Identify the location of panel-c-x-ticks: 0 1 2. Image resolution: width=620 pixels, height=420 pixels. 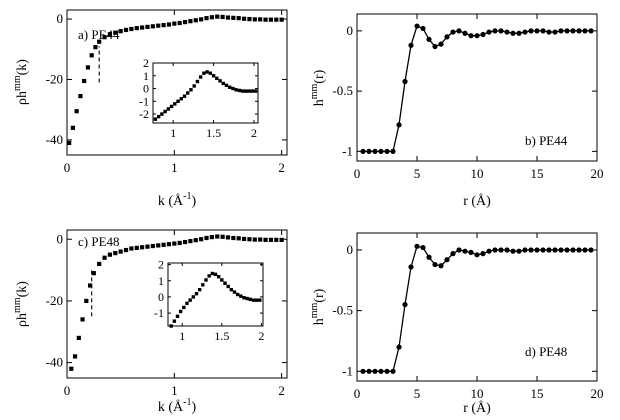
(174, 314).